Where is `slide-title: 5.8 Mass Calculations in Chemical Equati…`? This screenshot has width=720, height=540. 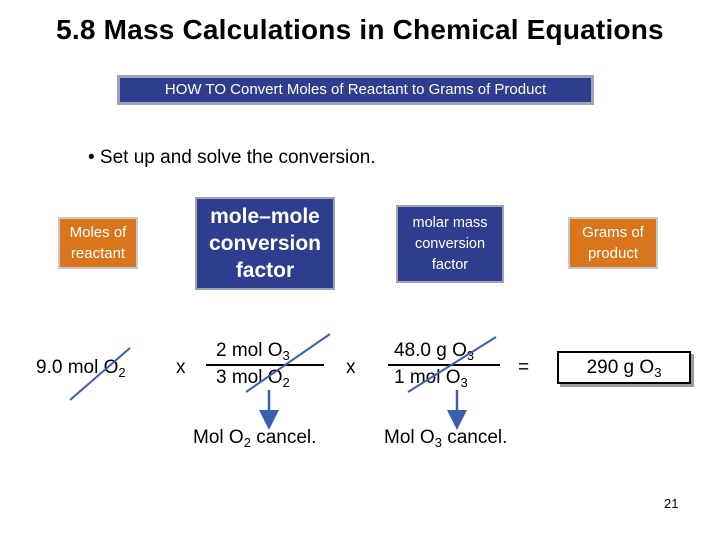 slide-title: 5.8 Mass Calculations in Chemical Equati… is located at coordinates (360, 29).